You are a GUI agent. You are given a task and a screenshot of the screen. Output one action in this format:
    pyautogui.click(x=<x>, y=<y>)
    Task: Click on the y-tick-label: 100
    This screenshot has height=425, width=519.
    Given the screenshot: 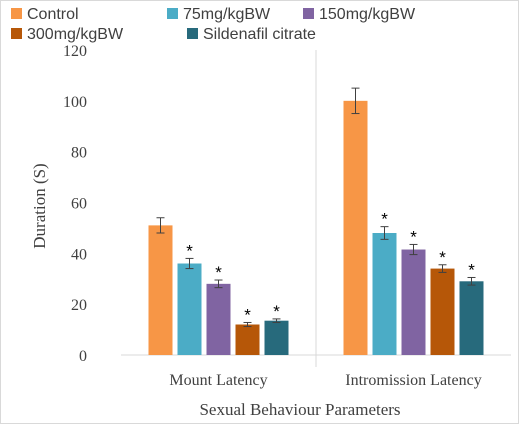 What is the action you would take?
    pyautogui.click(x=75, y=102)
    